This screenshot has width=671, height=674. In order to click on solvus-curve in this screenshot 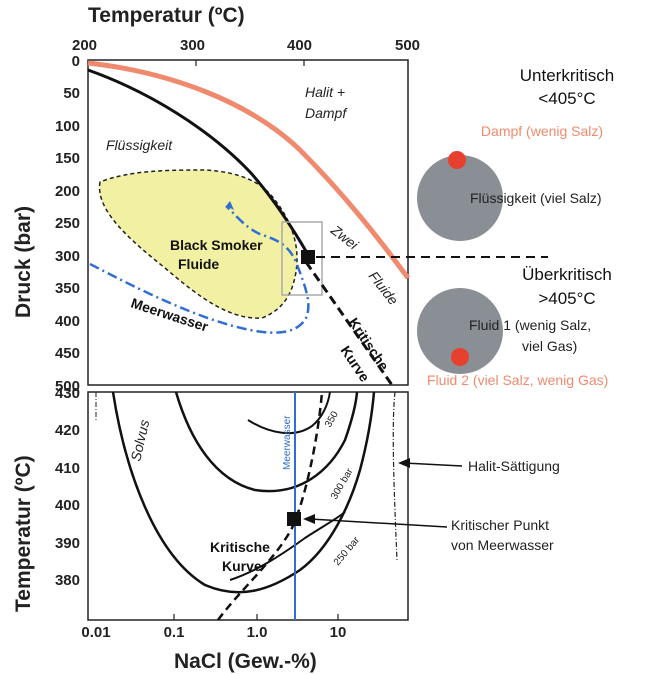, I will do `click(243, 492)`.